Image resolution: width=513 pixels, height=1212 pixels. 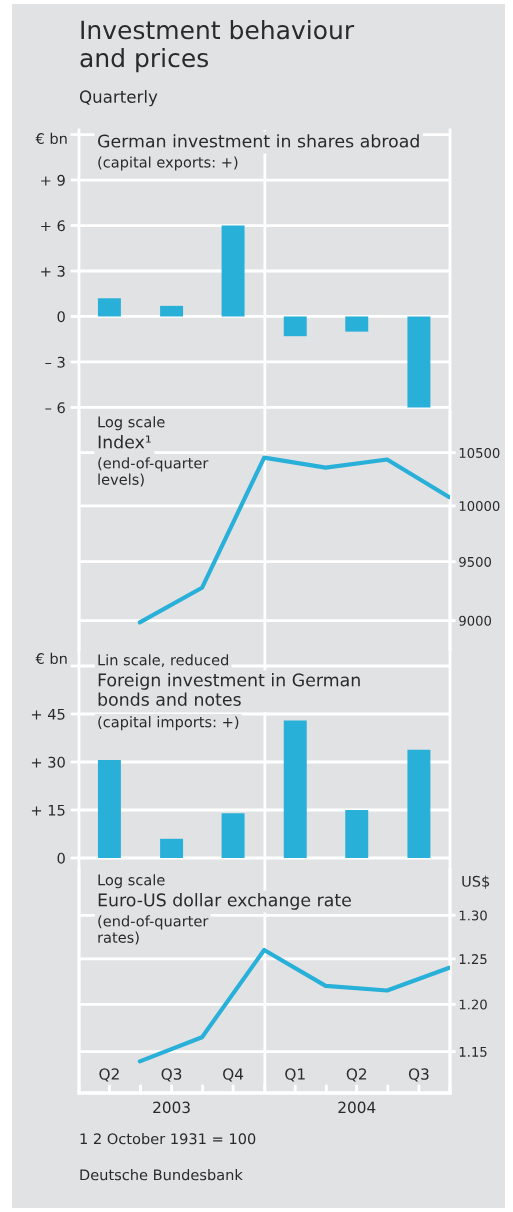 I want to click on text: Deutsche Bundesbank, so click(x=161, y=1175).